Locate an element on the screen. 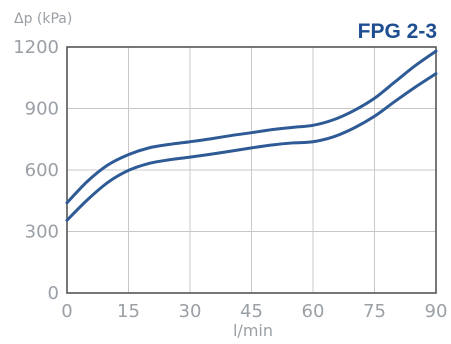 This screenshot has height=344, width=451. chart-title: FPG 2-3 is located at coordinates (397, 31).